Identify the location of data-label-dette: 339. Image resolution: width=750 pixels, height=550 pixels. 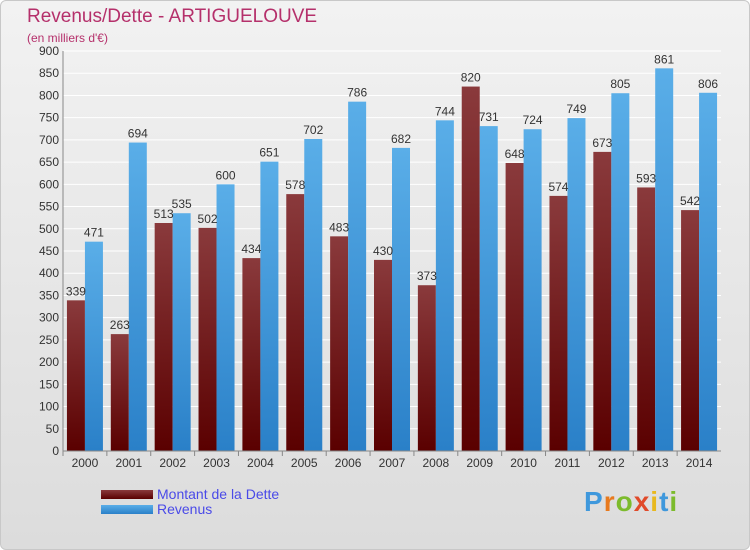
(76, 291).